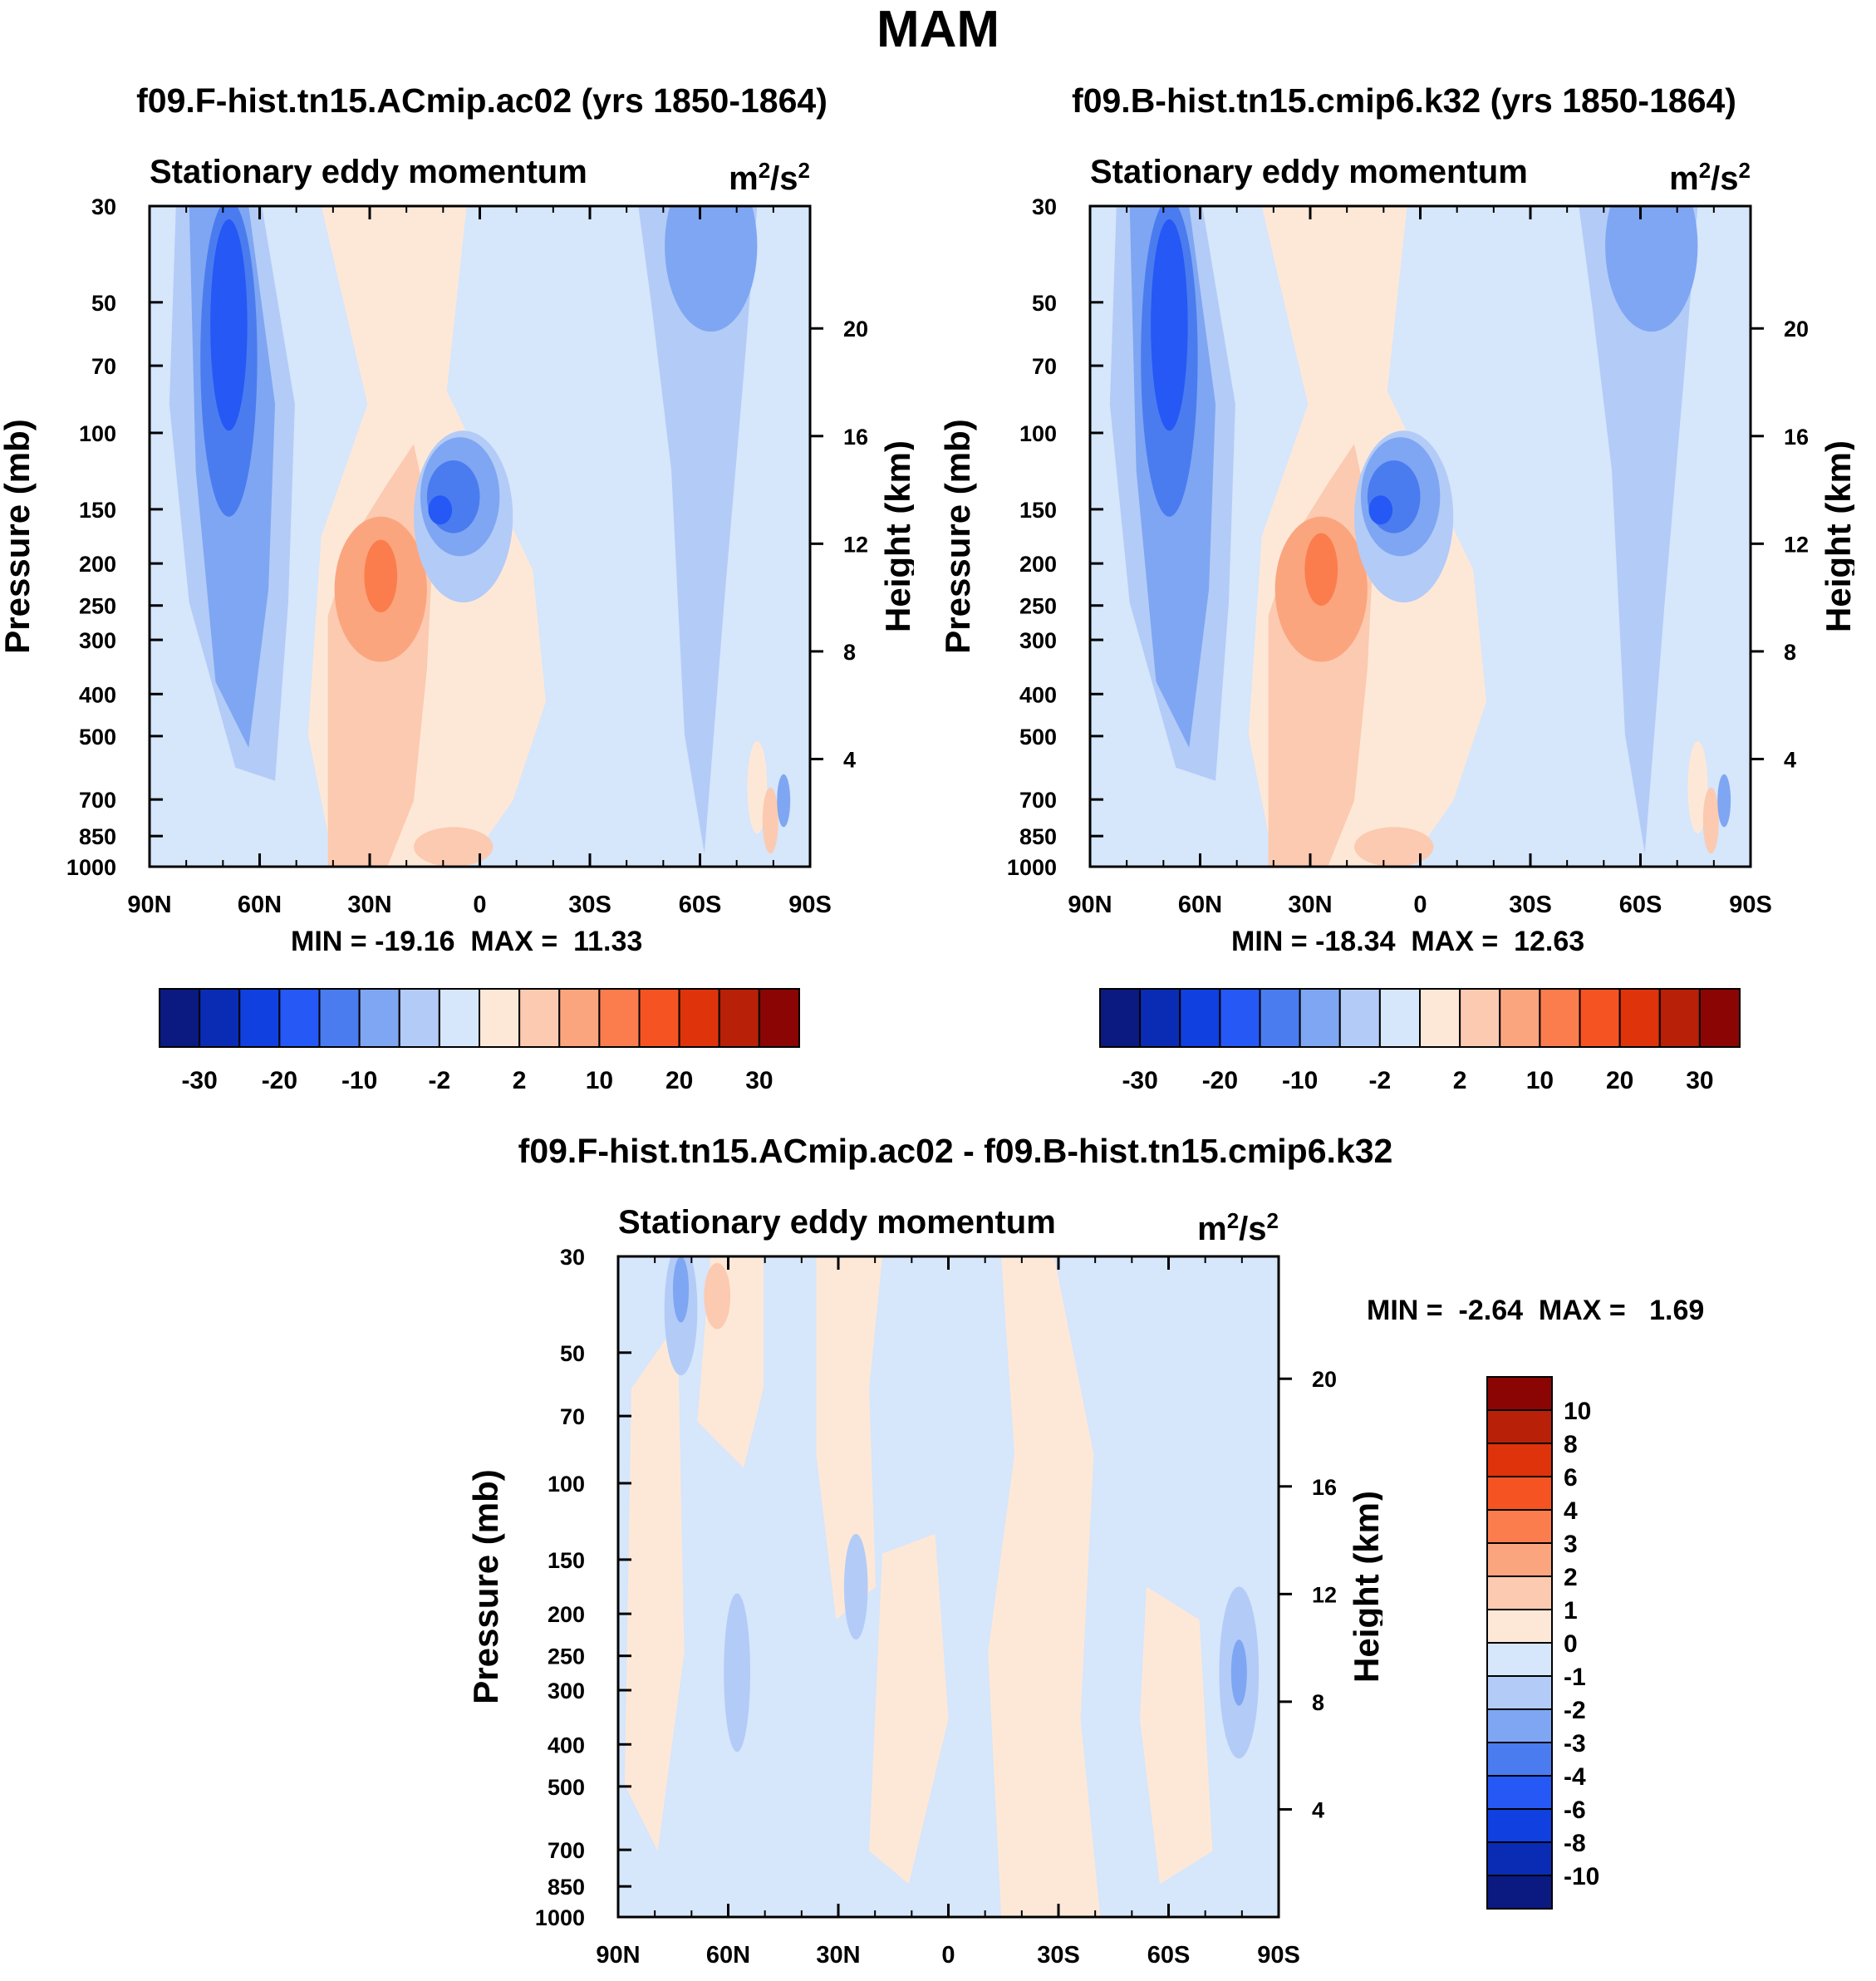  I want to click on y-axis-title: Pressure (mb), so click(18, 536).